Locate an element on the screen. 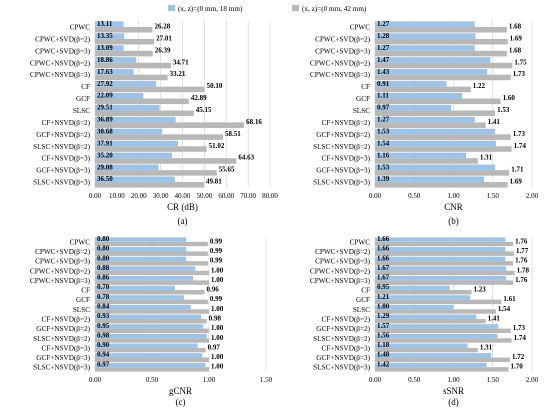  panel-label: (c) is located at coordinates (181, 402).